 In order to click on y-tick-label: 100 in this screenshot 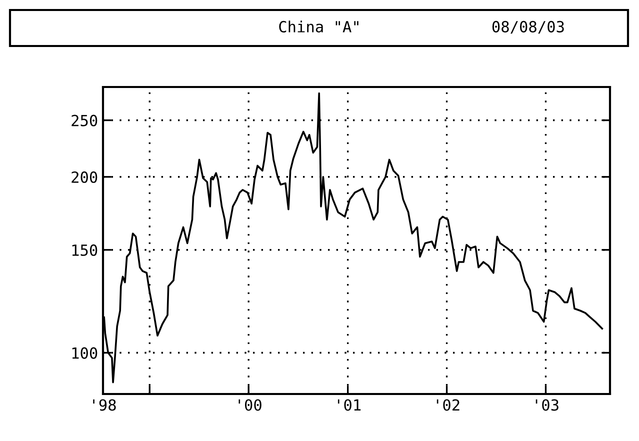, I will do `click(85, 353)`.